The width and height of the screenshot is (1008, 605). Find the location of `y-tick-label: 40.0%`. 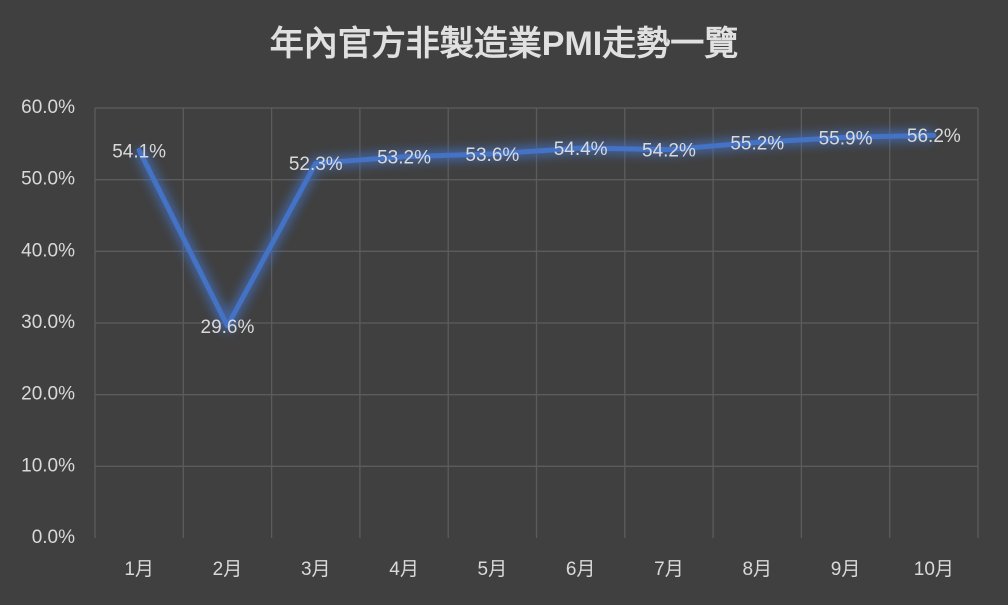

y-tick-label: 40.0% is located at coordinates (48, 250).